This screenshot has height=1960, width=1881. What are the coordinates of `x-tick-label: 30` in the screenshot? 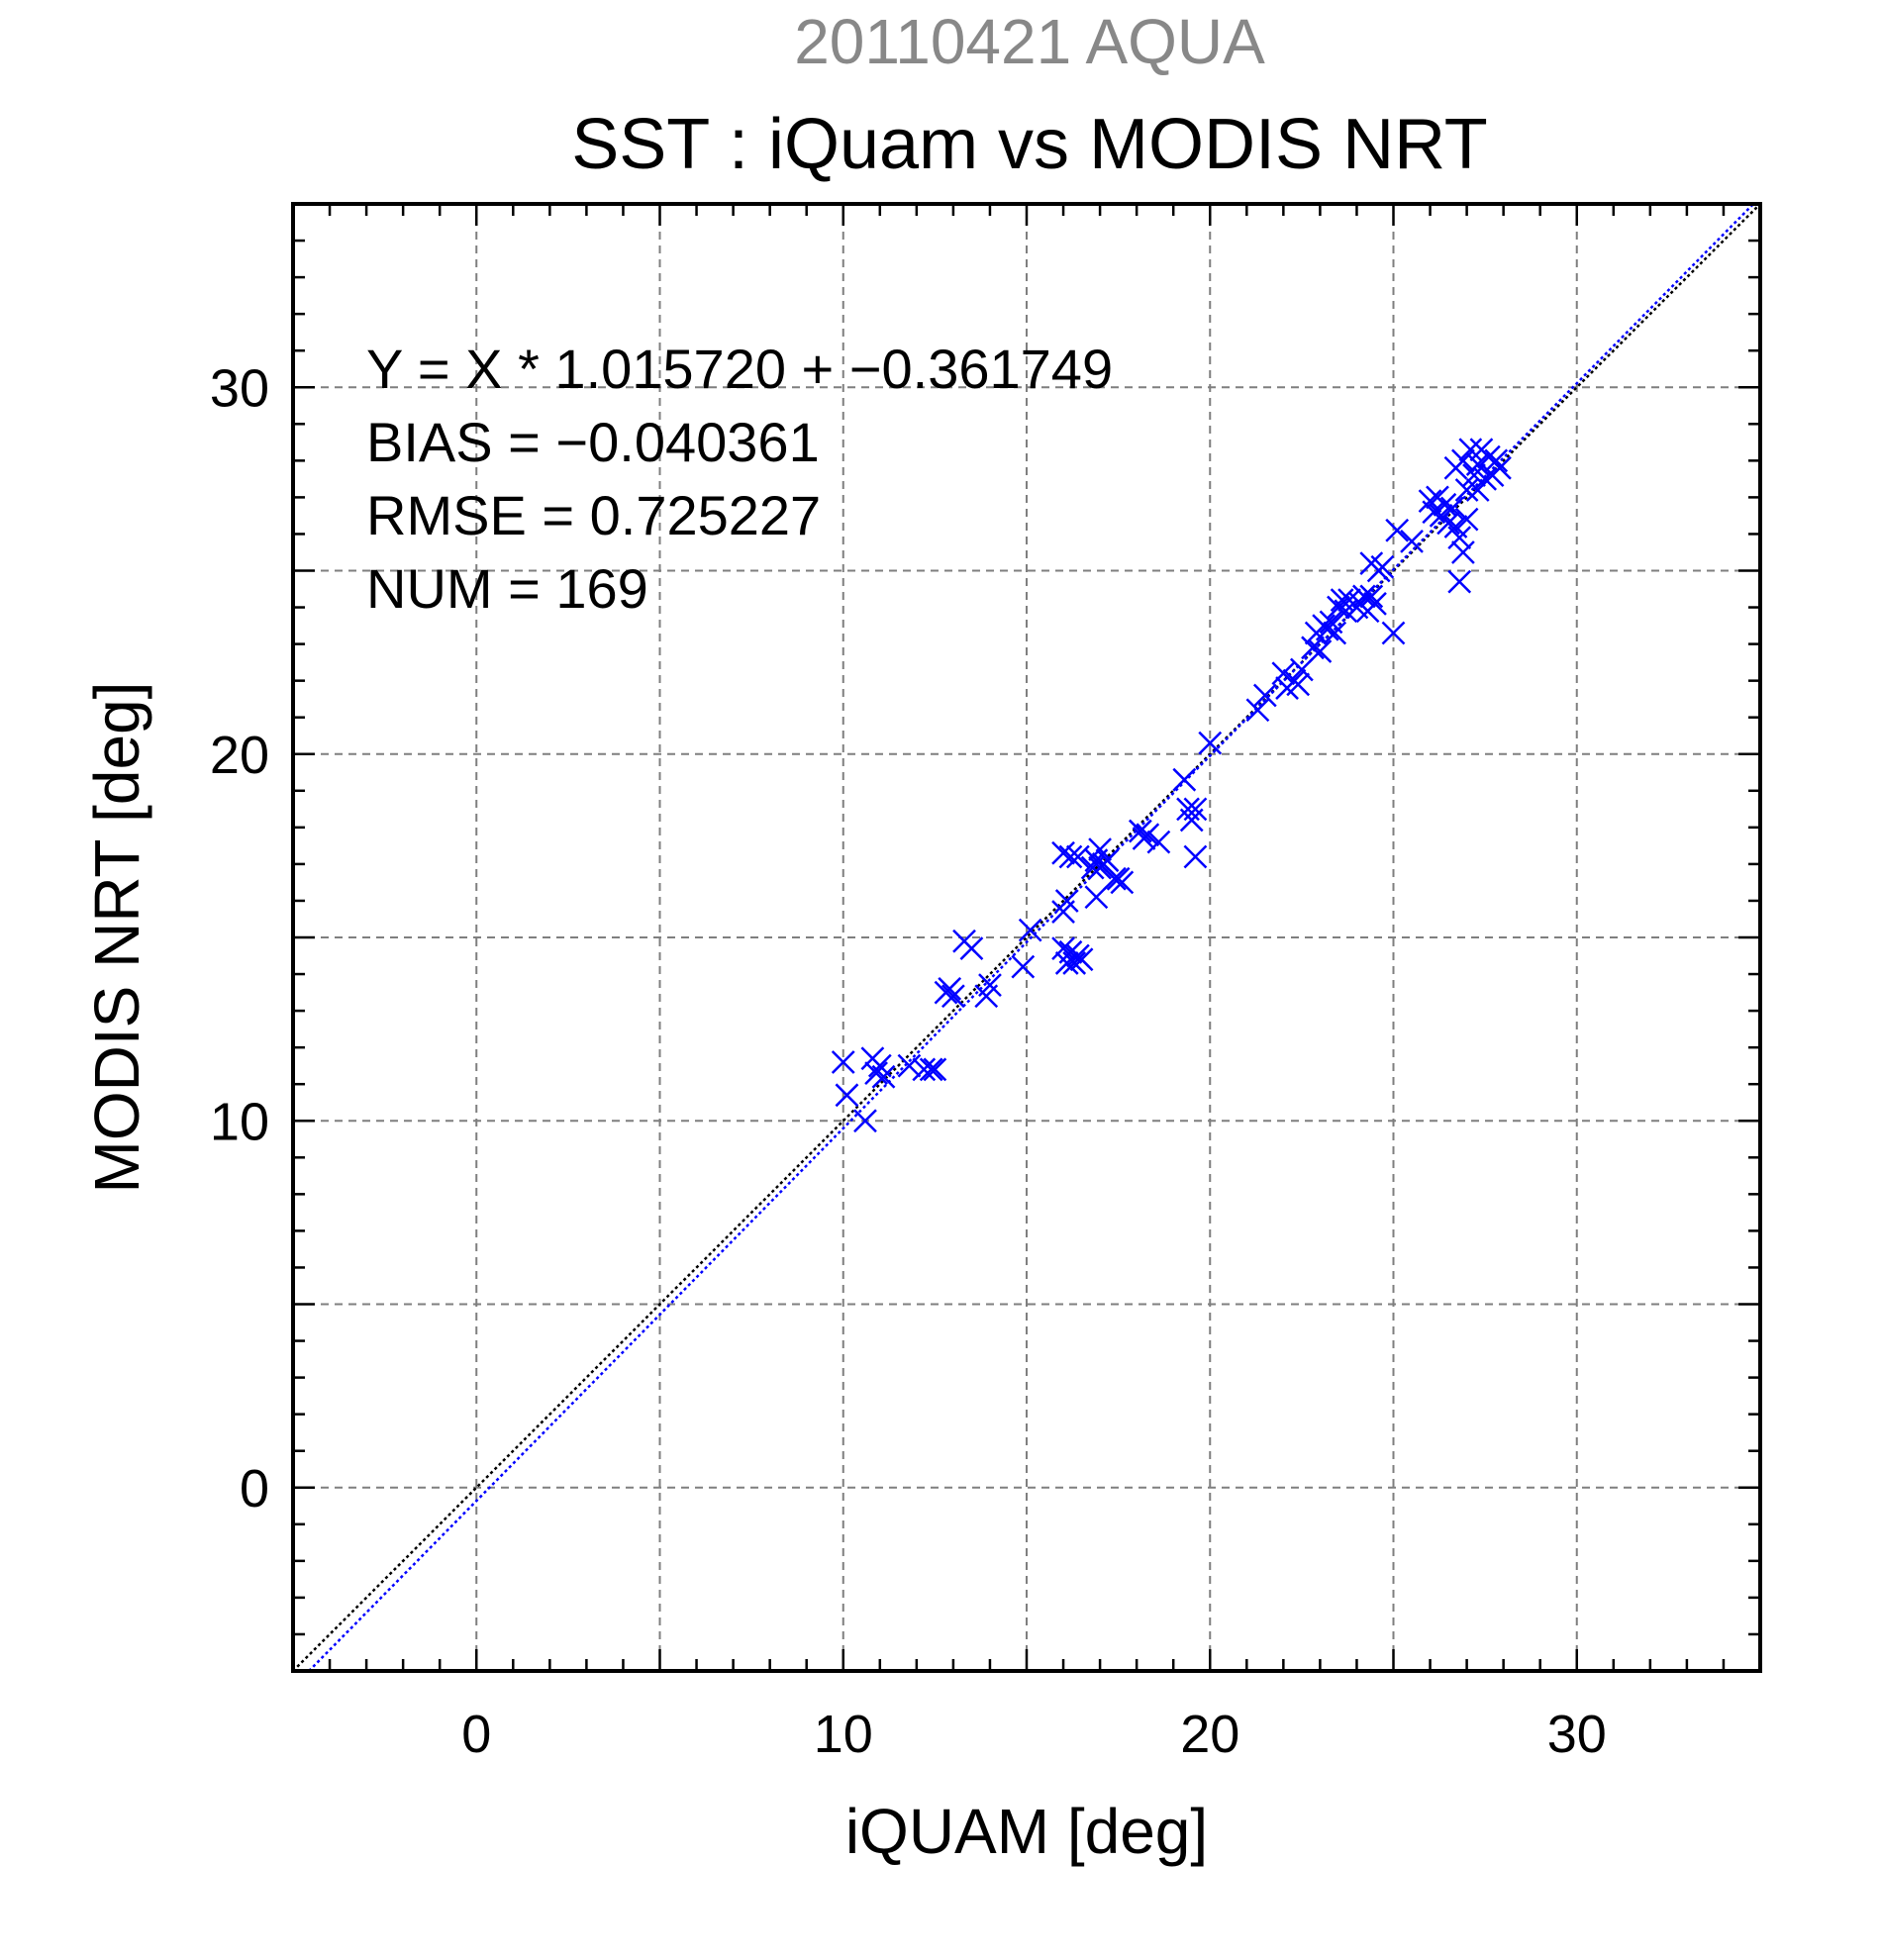 It's located at (1577, 1734).